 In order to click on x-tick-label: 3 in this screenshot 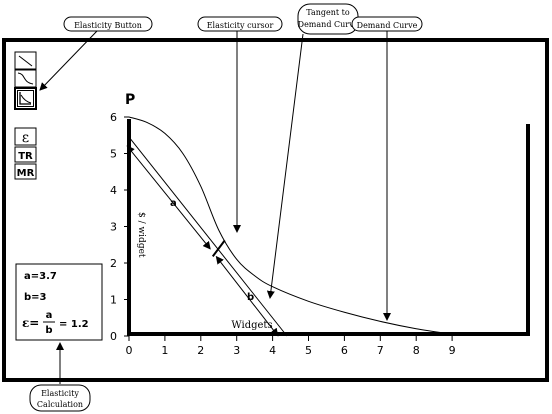, I will do `click(236, 350)`.